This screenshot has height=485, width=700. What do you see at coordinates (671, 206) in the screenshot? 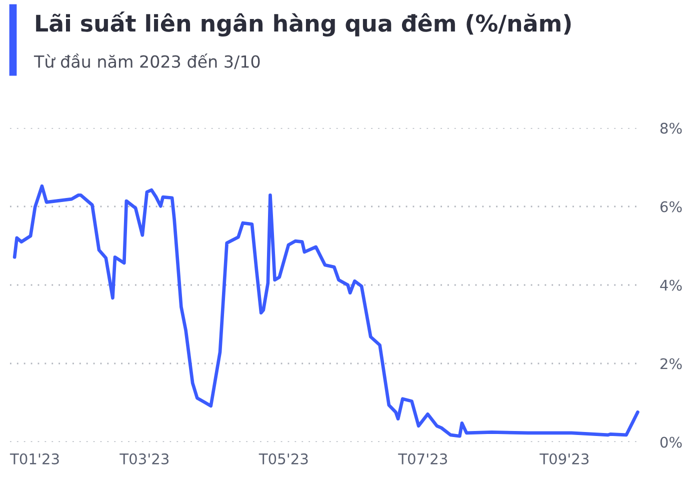
I see `y-tick-label: 6%` at bounding box center [671, 206].